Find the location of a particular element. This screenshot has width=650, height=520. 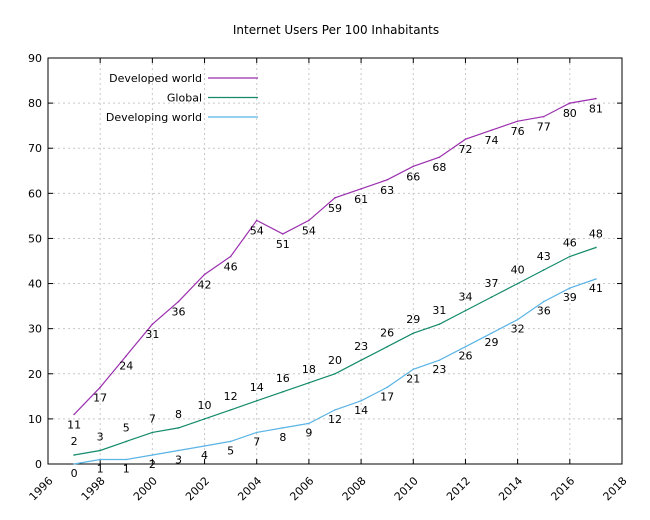

data-label-developing-world: 5 is located at coordinates (230, 450).